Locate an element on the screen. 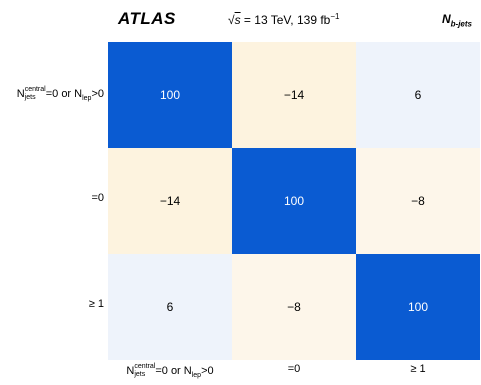 The height and width of the screenshot is (385, 481). heatmap-cell-r2-c1 is located at coordinates (294, 307).